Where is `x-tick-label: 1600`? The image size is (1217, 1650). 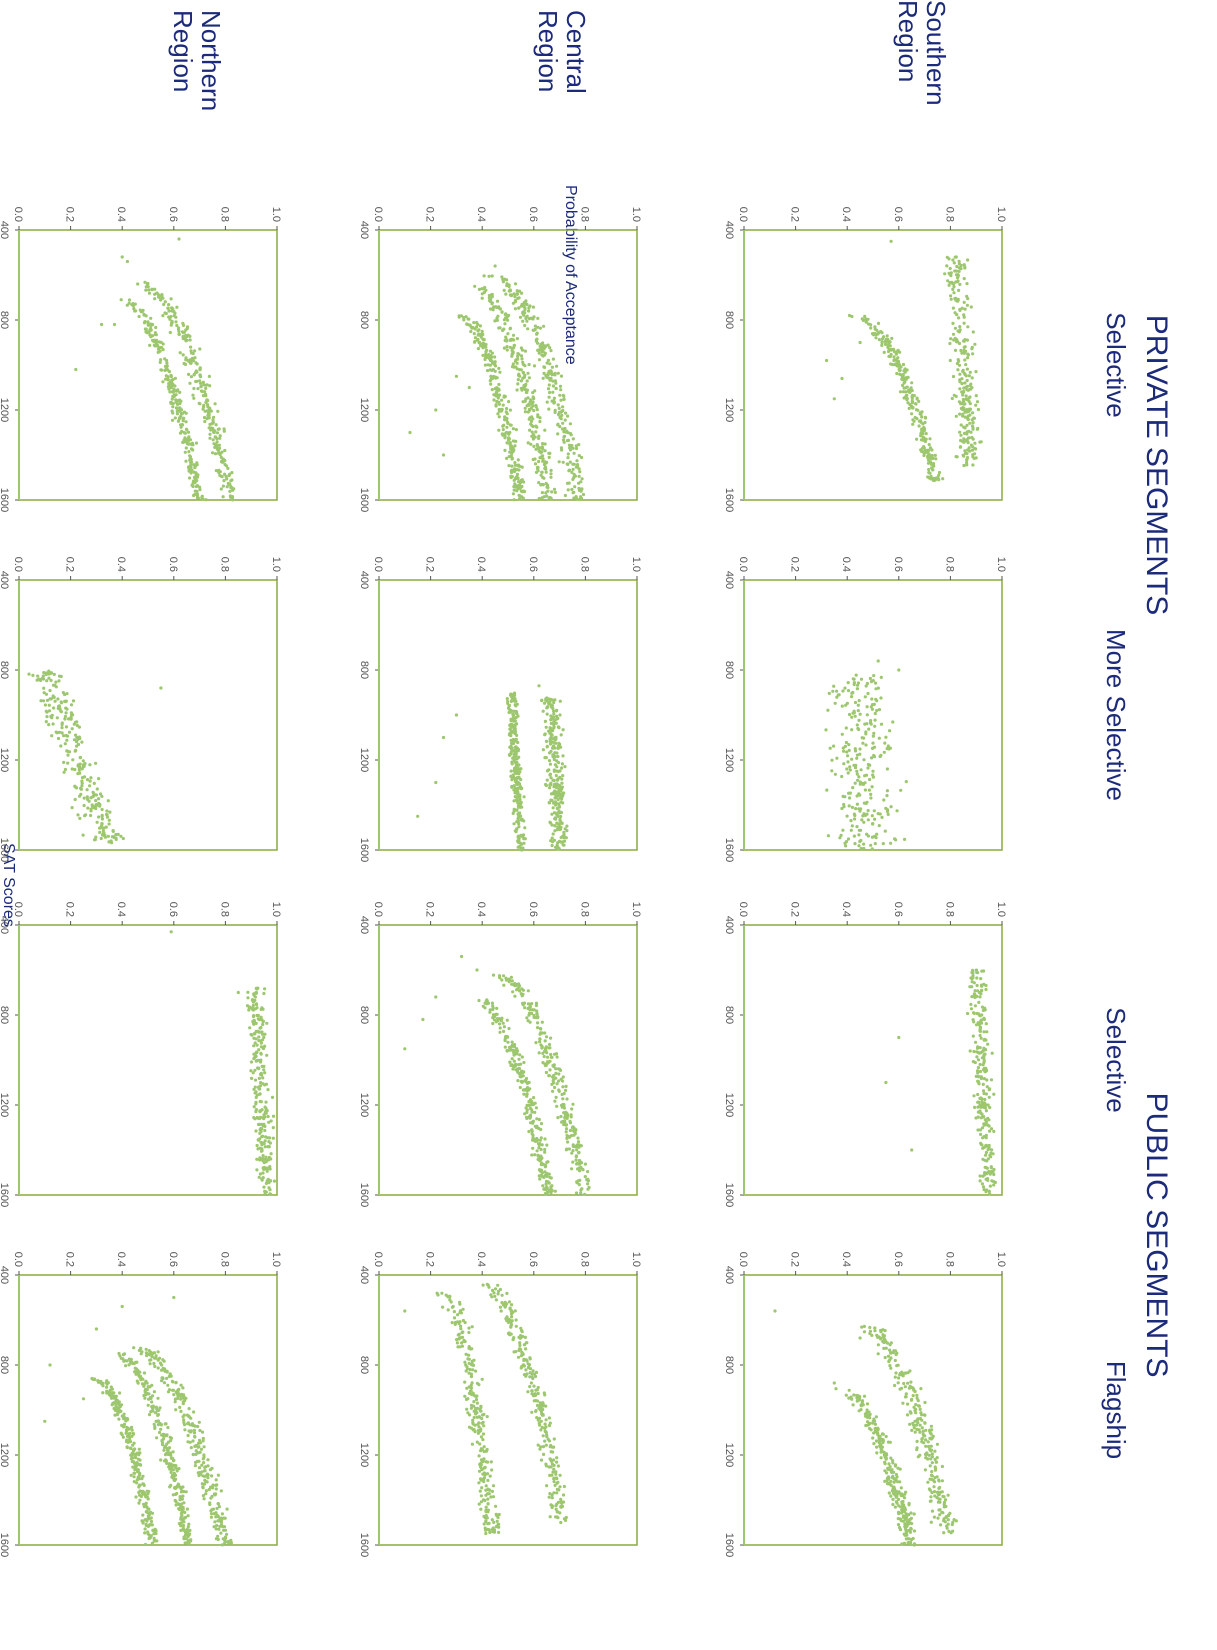
x-tick-label: 1600 is located at coordinates (364, 500).